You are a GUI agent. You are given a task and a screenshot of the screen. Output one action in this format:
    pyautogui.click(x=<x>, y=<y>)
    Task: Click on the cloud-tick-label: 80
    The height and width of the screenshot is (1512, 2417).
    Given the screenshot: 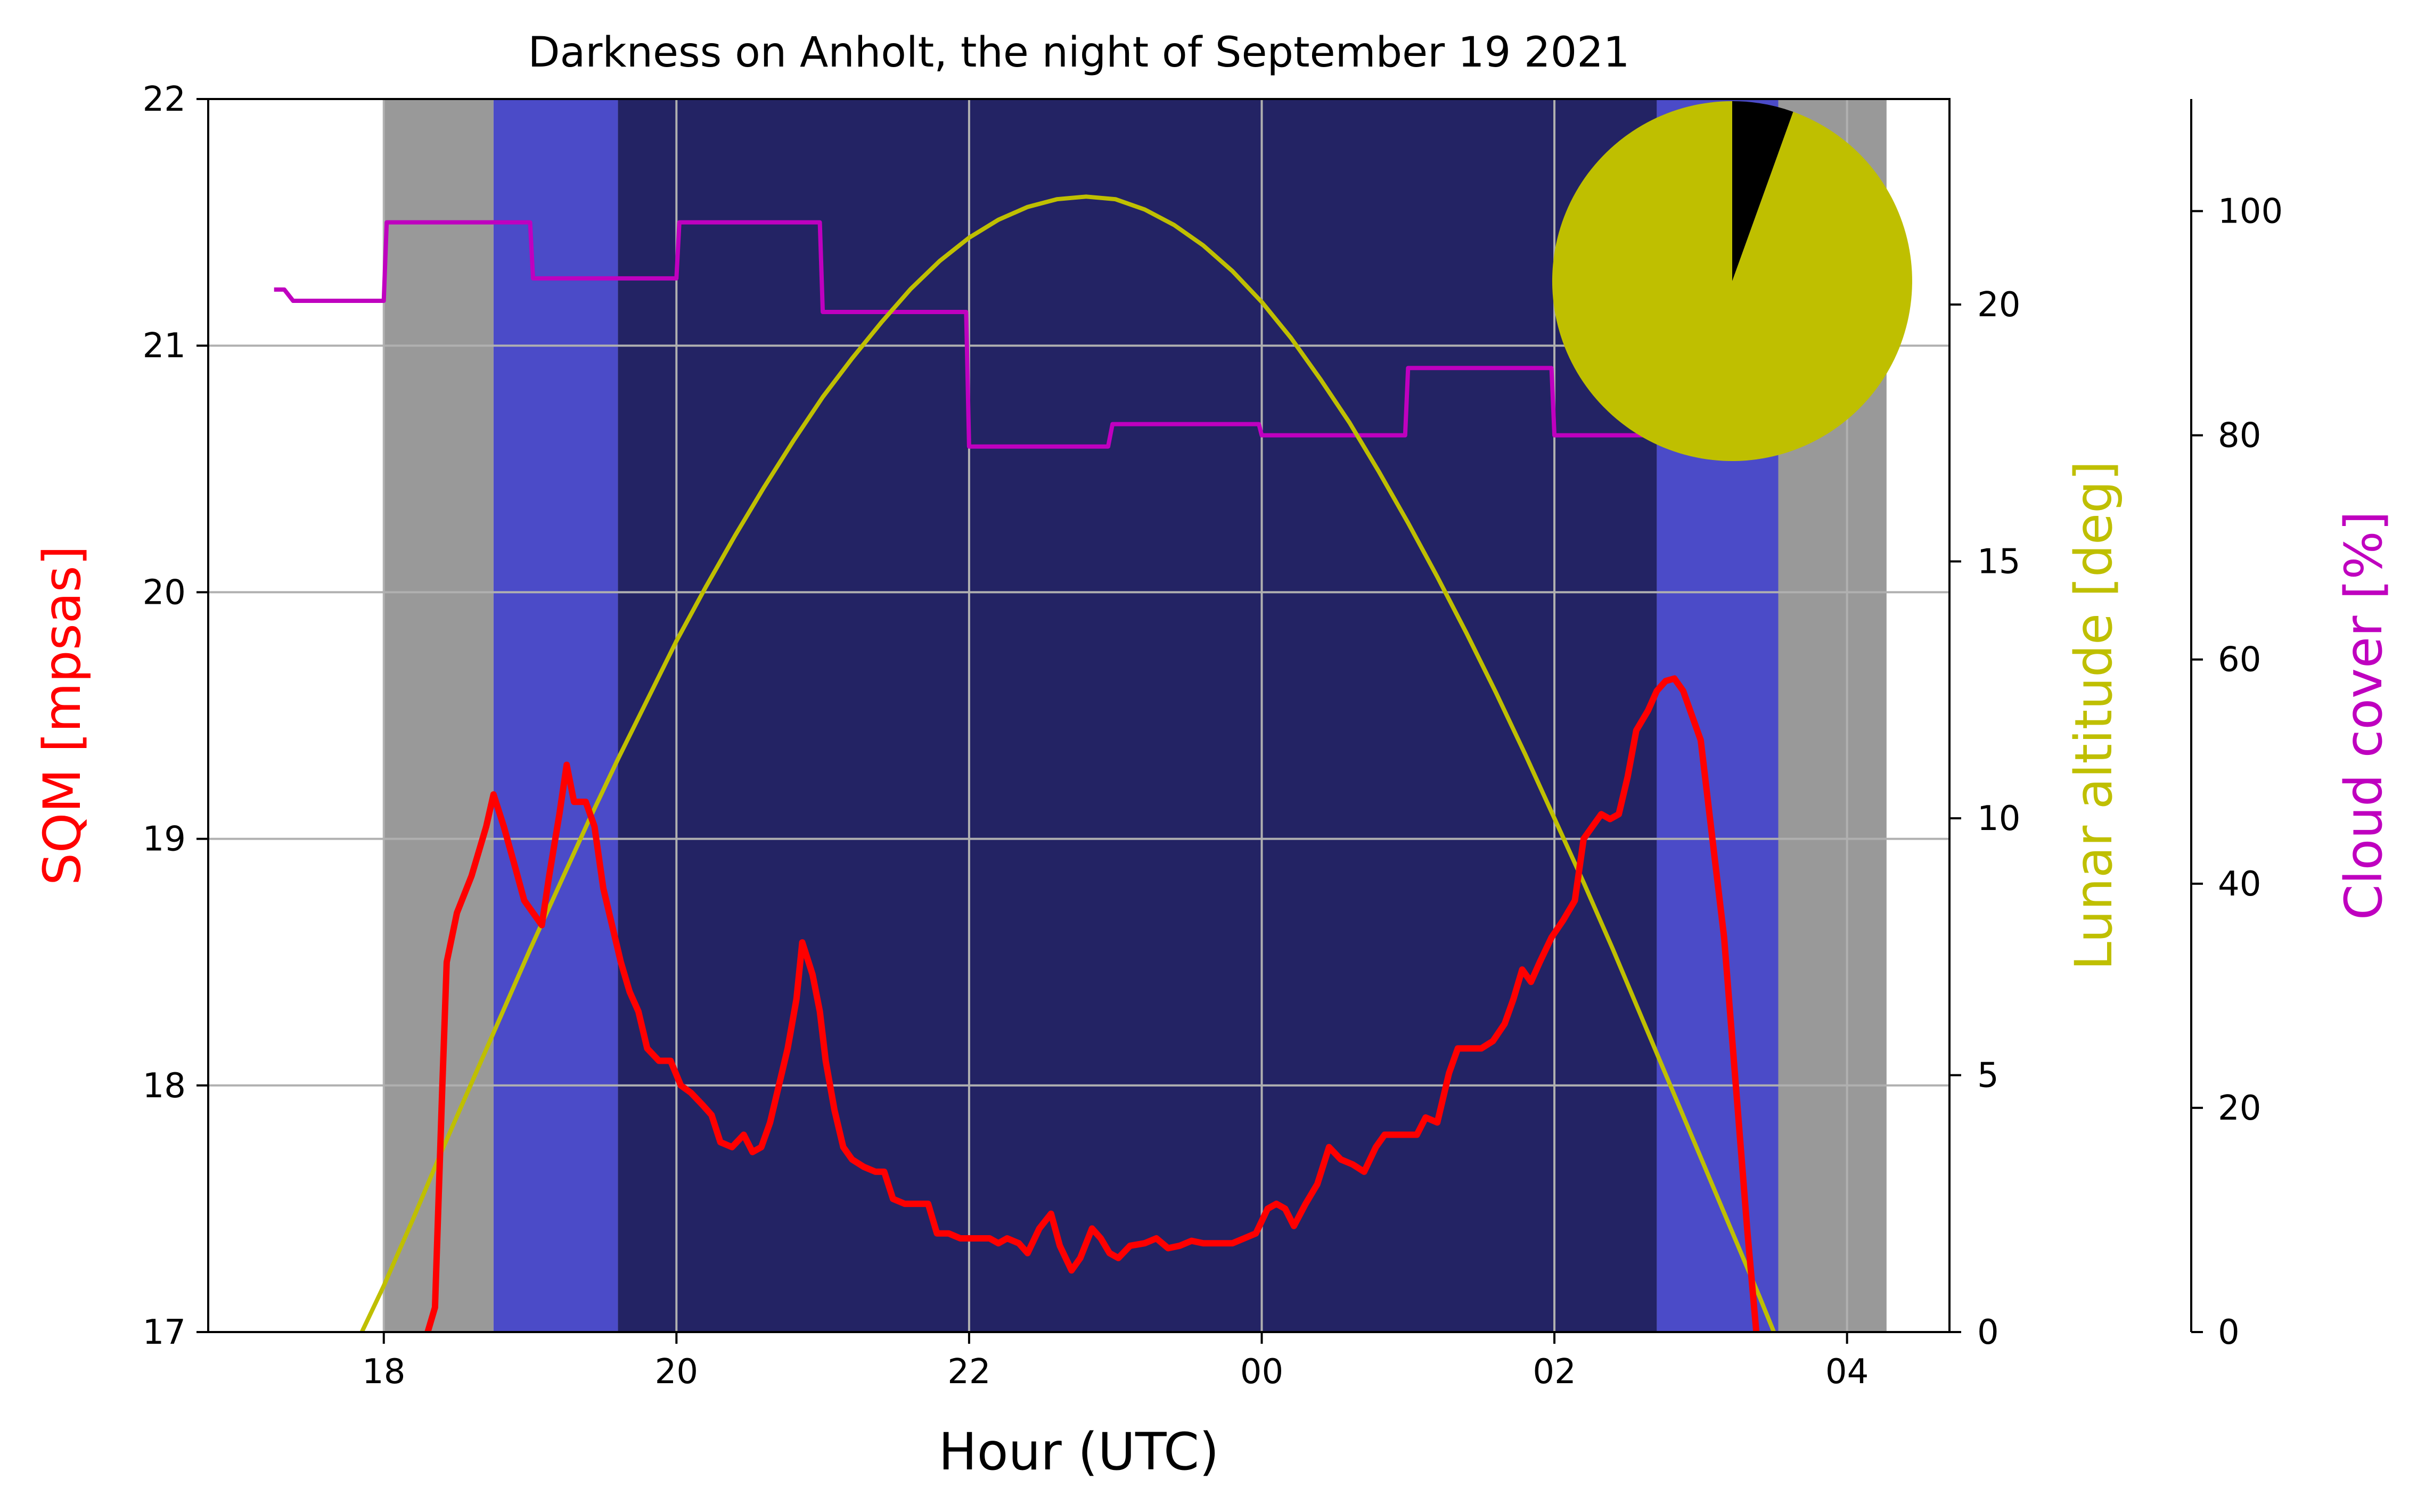 What is the action you would take?
    pyautogui.click(x=2239, y=436)
    